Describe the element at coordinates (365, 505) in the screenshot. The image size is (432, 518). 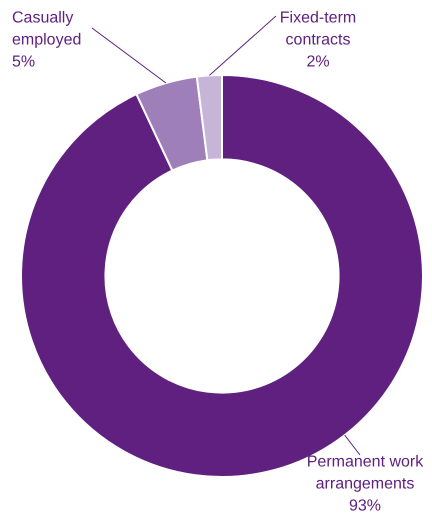
I see `data-label: 93%` at that location.